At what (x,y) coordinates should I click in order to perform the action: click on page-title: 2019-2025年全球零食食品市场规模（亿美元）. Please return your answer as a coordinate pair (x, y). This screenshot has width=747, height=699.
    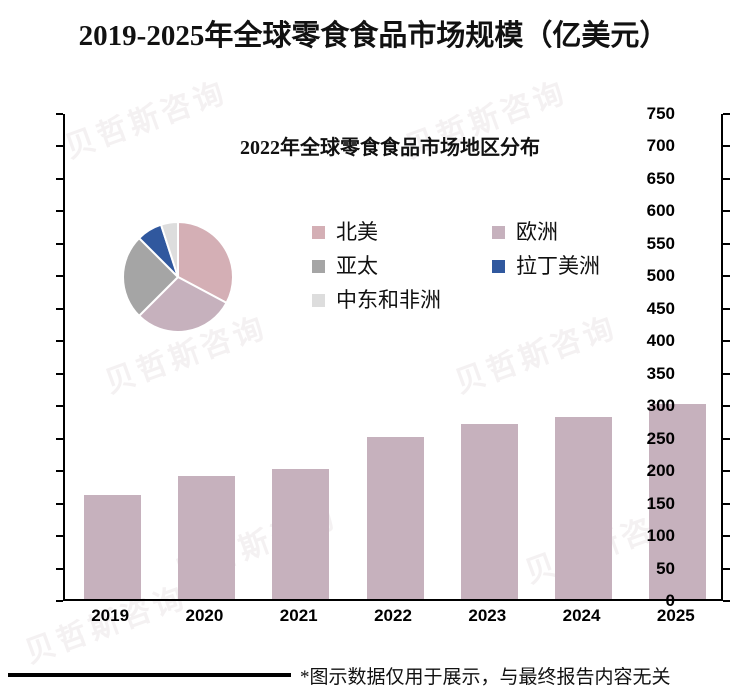
    Looking at the image, I should click on (373, 36).